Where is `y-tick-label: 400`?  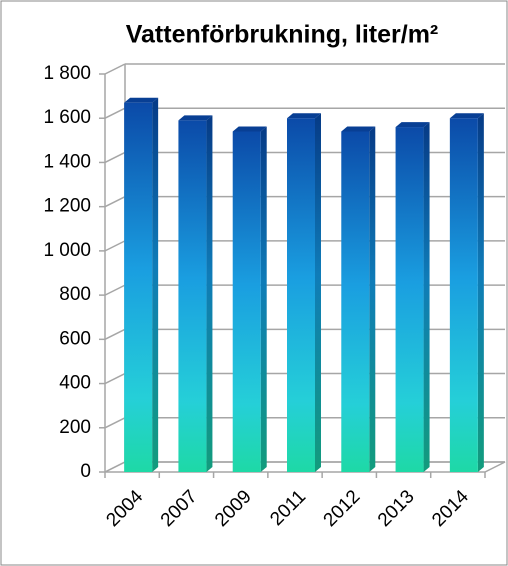
y-tick-label: 400 is located at coordinates (75, 383).